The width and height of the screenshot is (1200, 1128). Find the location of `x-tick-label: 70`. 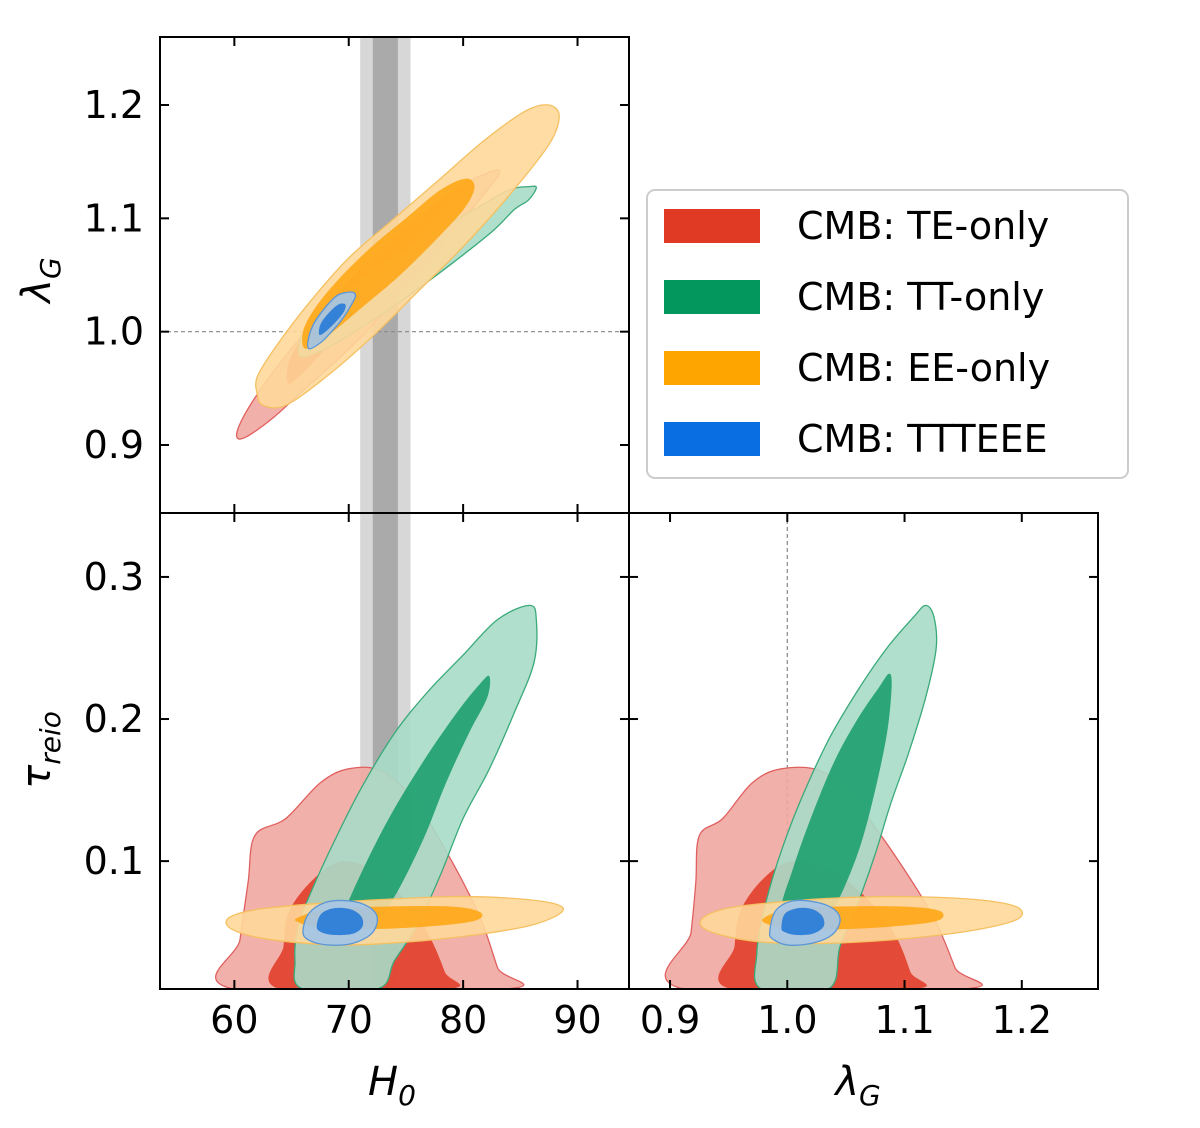

x-tick-label: 70 is located at coordinates (349, 1020).